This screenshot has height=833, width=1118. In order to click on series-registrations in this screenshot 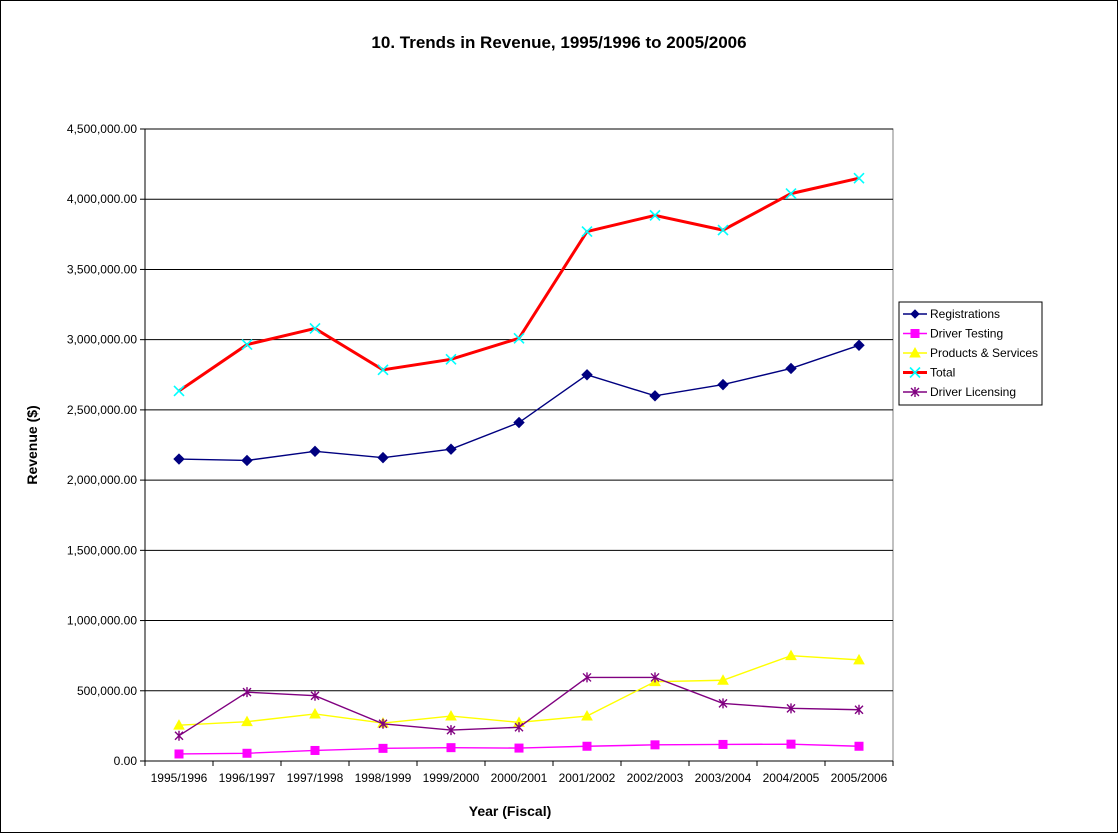, I will do `click(519, 403)`.